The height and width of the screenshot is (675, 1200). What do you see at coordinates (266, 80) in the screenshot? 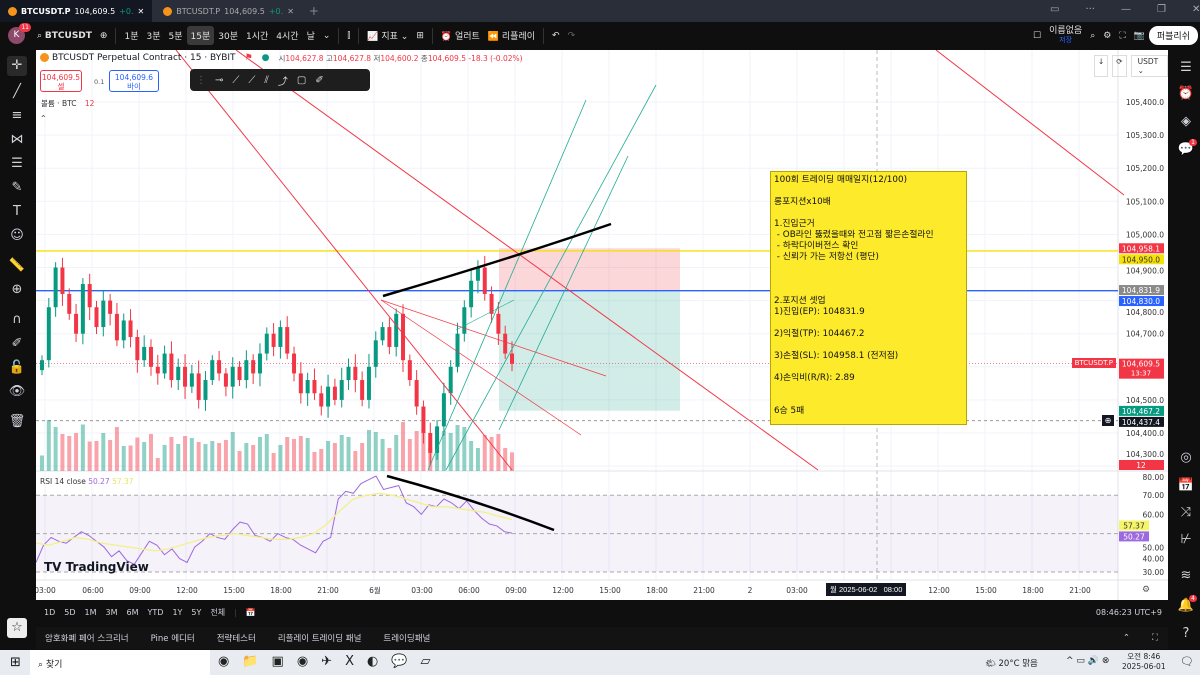
I see `parallel-channel-icon: ⫽` at bounding box center [266, 80].